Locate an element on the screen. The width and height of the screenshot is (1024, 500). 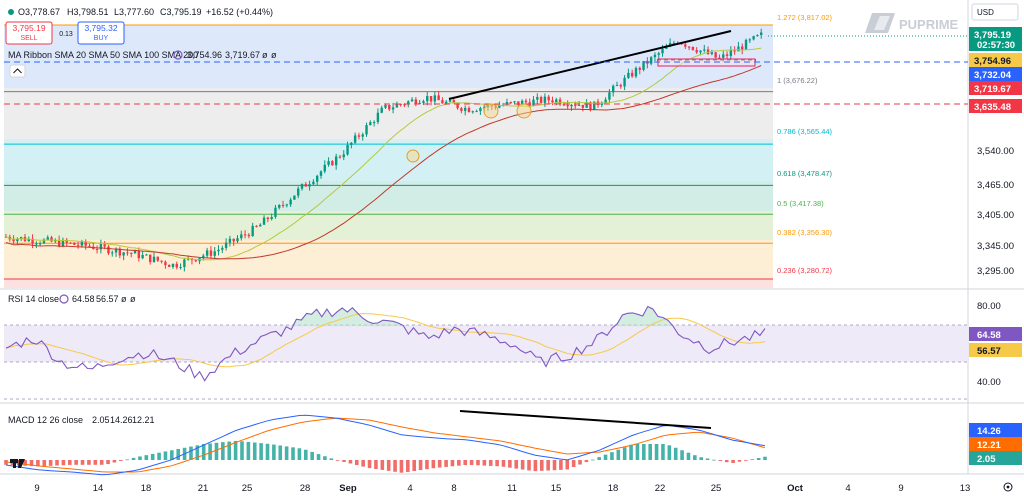
collapse-icon is located at coordinates (17, 71).